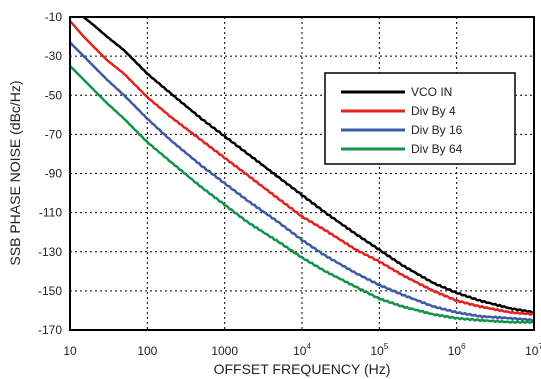  Describe the element at coordinates (70, 351) in the screenshot. I see `x-tick-label: 10` at that location.